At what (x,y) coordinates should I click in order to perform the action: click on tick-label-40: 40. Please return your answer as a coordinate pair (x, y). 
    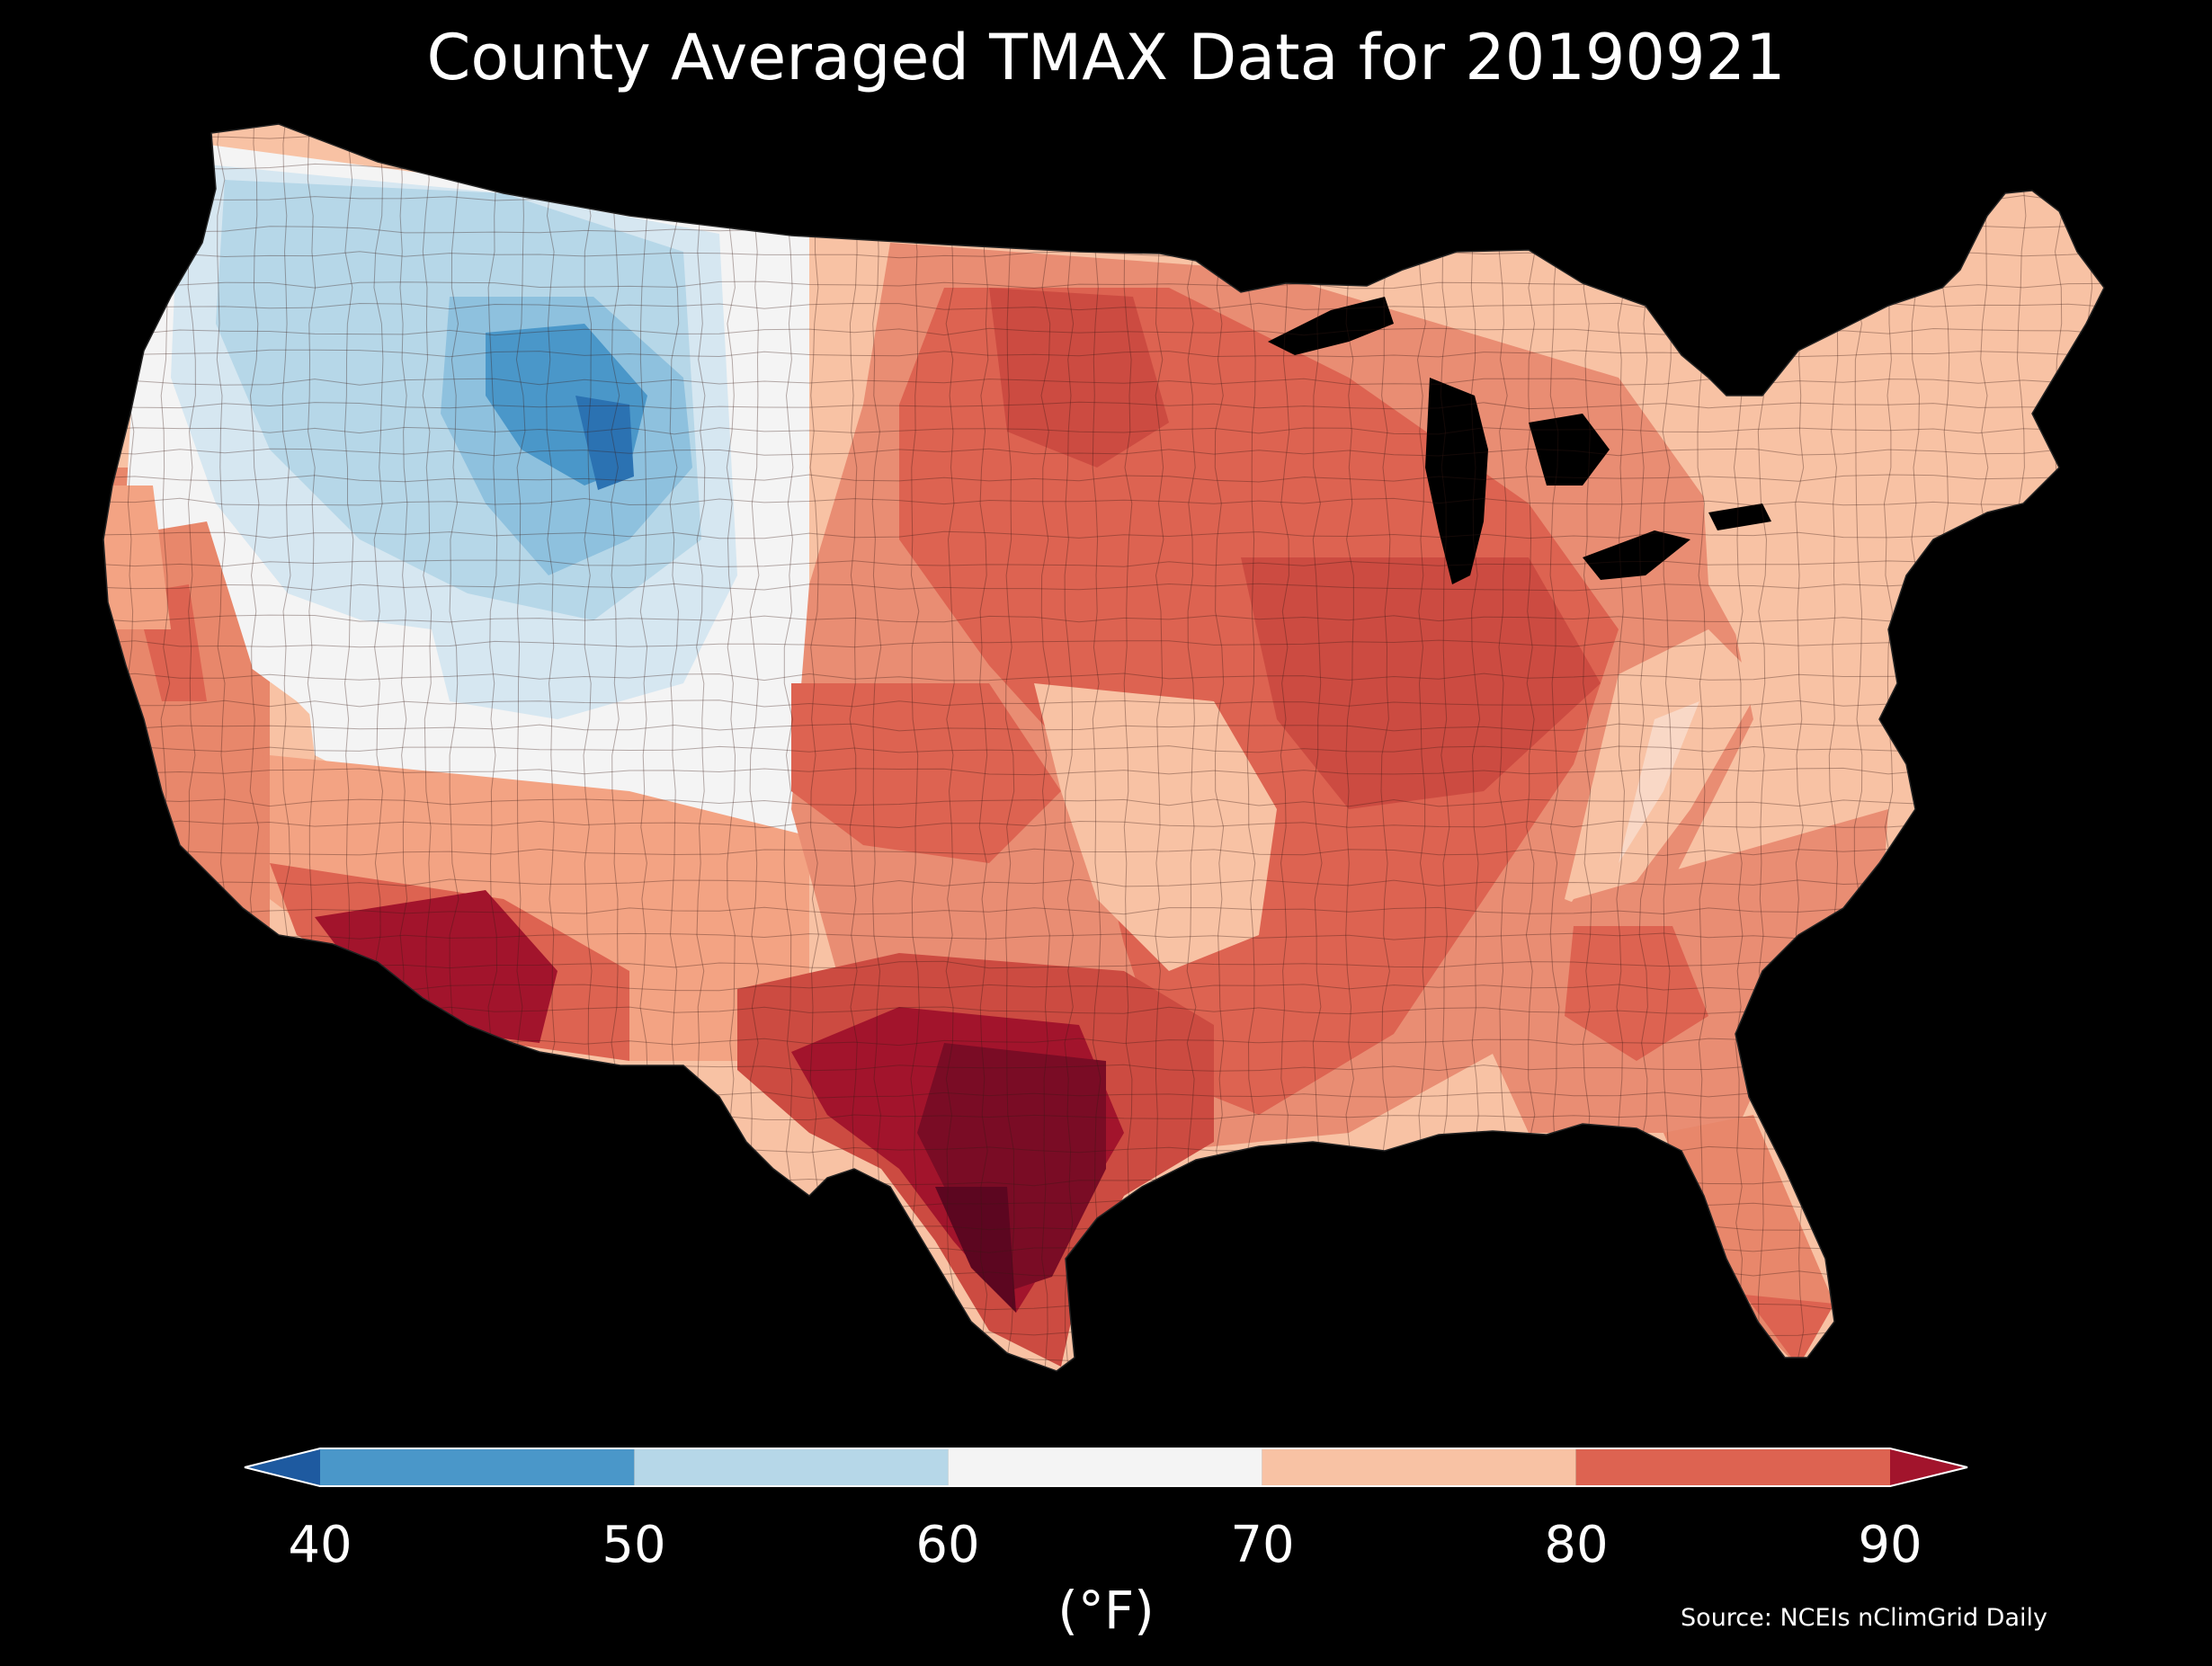
    Looking at the image, I should click on (320, 1545).